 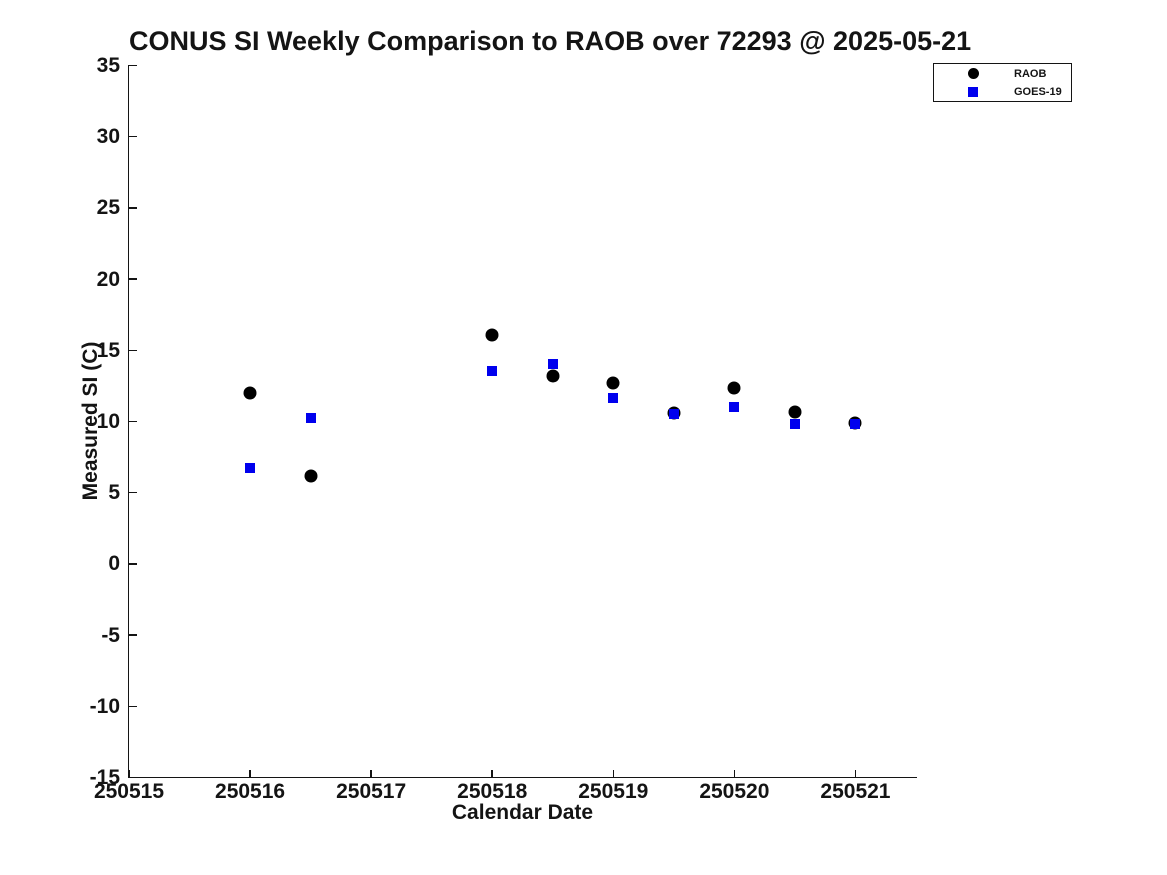 What do you see at coordinates (250, 791) in the screenshot?
I see `x-tick-label: 250516` at bounding box center [250, 791].